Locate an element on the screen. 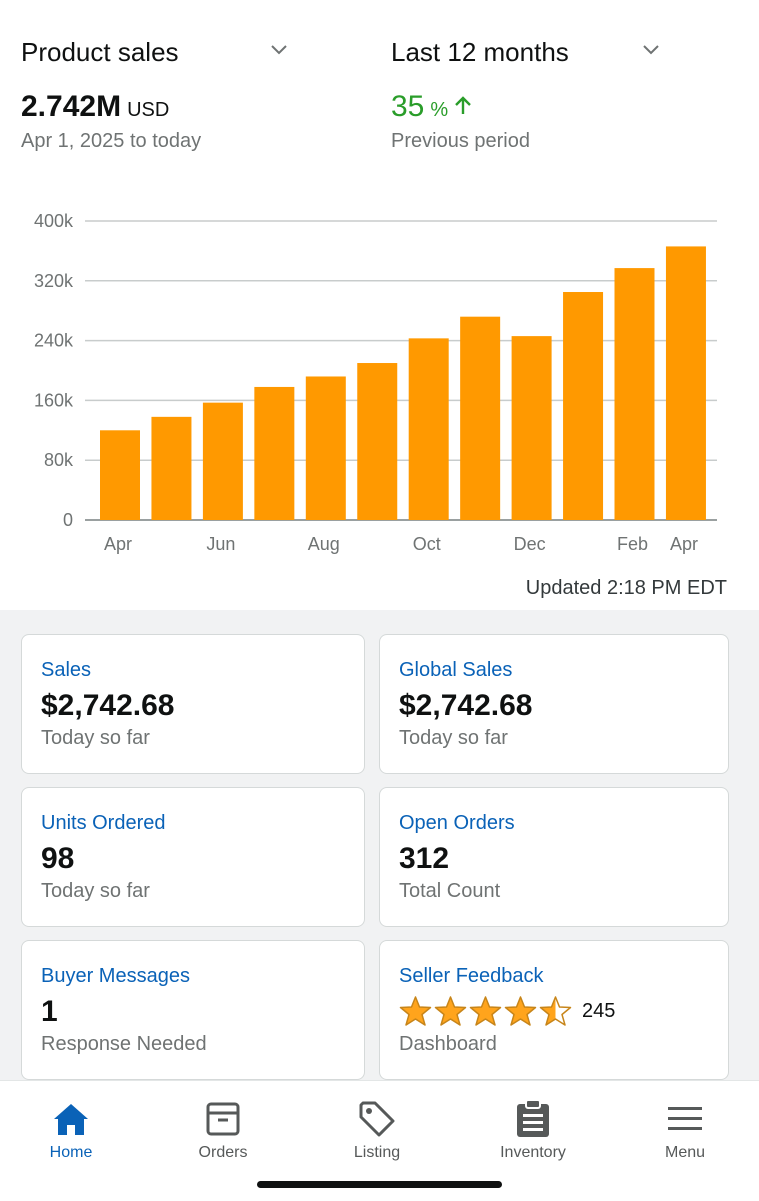 The width and height of the screenshot is (759, 1201). seller-feedback-card: Seller Feedback 245 Dashboard is located at coordinates (554, 1010).